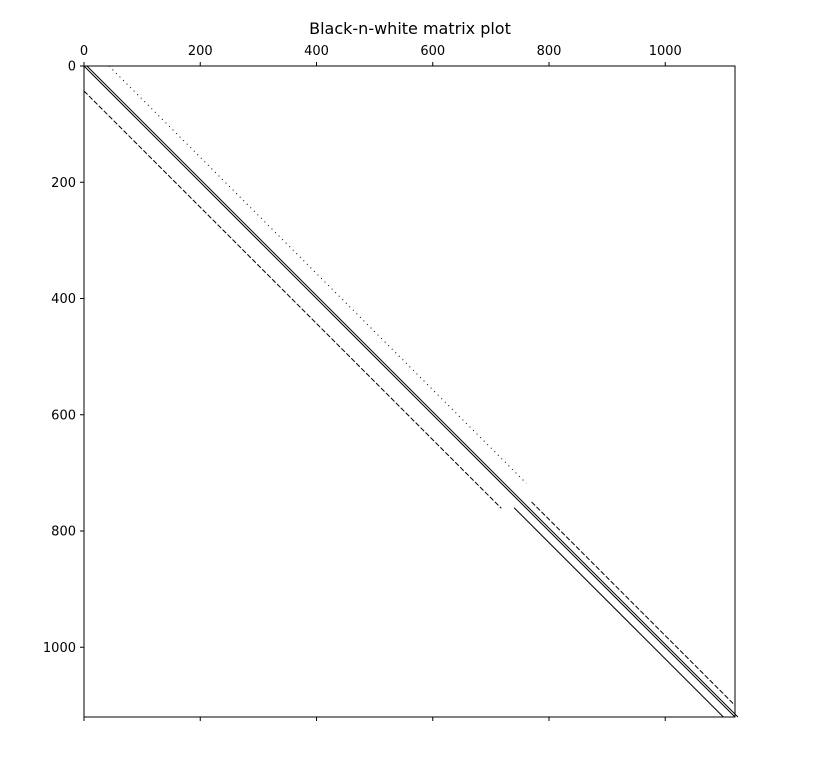 This screenshot has width=814, height=764. Describe the element at coordinates (665, 51) in the screenshot. I see `x-tick-label: 1000` at that location.